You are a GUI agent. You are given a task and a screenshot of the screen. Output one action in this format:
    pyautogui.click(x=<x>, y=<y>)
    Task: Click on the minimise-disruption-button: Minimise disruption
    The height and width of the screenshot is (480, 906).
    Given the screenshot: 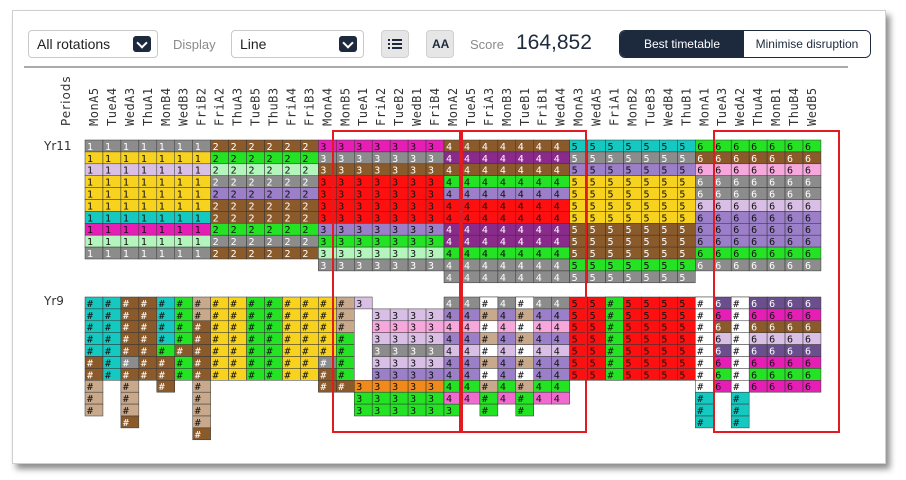 What is the action you would take?
    pyautogui.click(x=807, y=44)
    